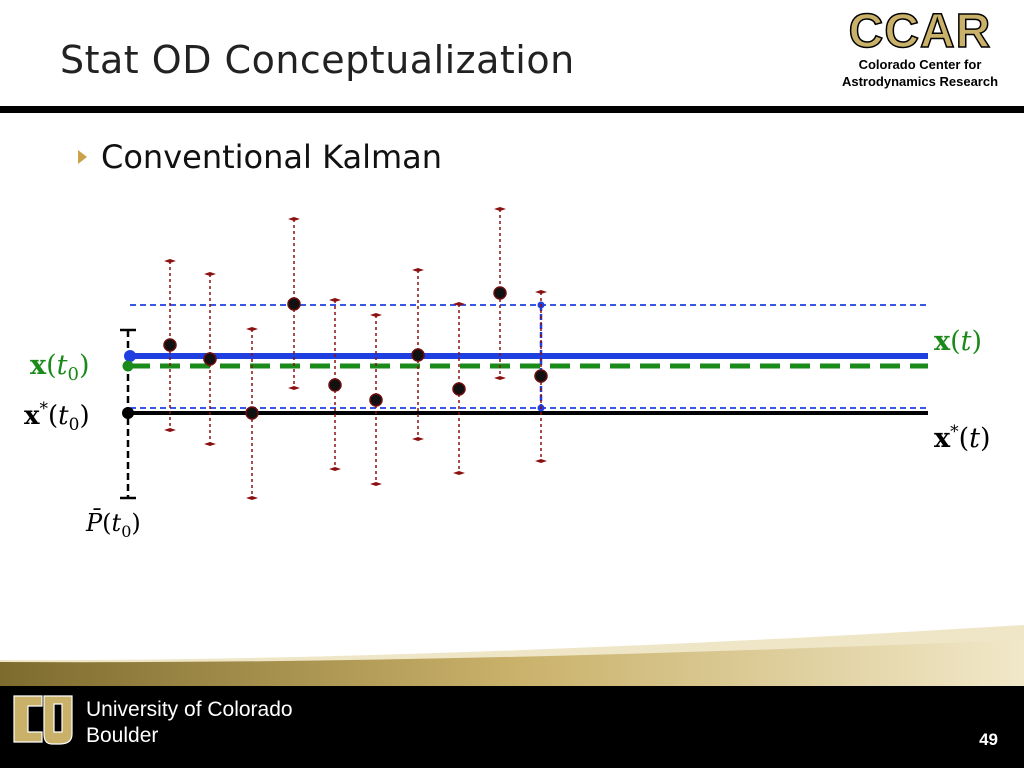 The image size is (1024, 768). What do you see at coordinates (988, 739) in the screenshot?
I see `page-number: 49` at bounding box center [988, 739].